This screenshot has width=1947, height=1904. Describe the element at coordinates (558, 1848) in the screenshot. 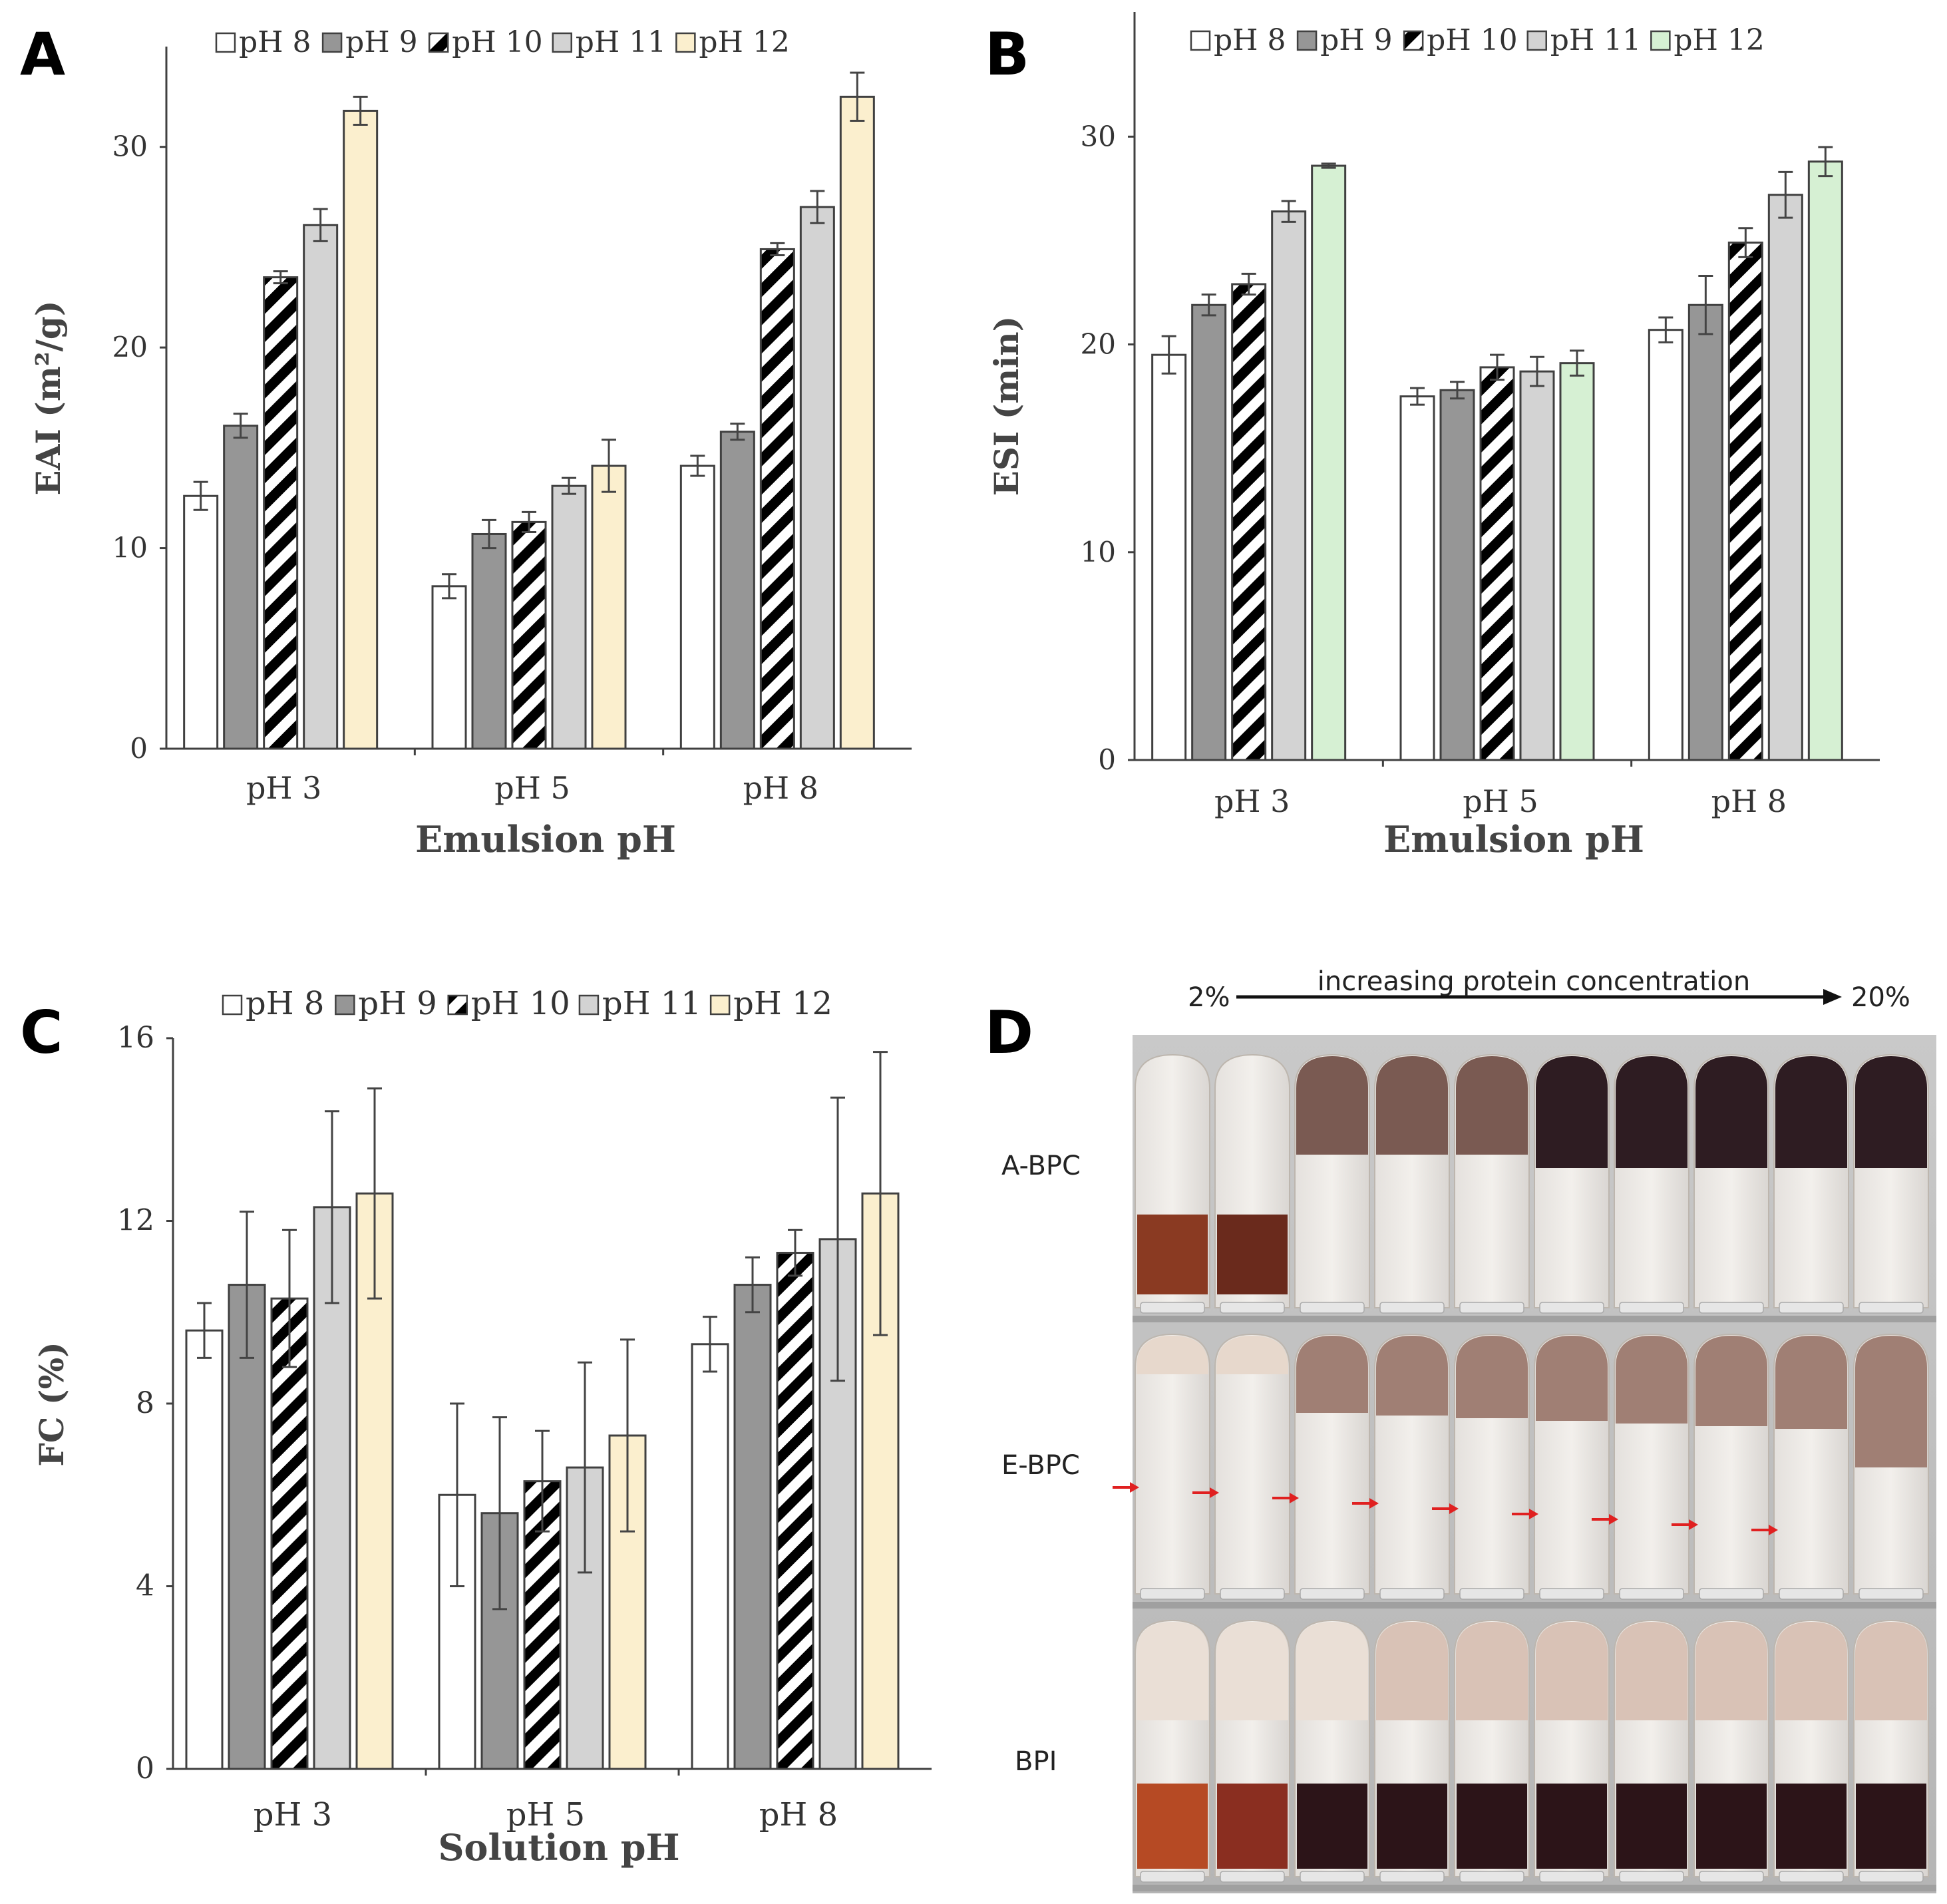

I see `x-axis-label: Solution pH` at that location.